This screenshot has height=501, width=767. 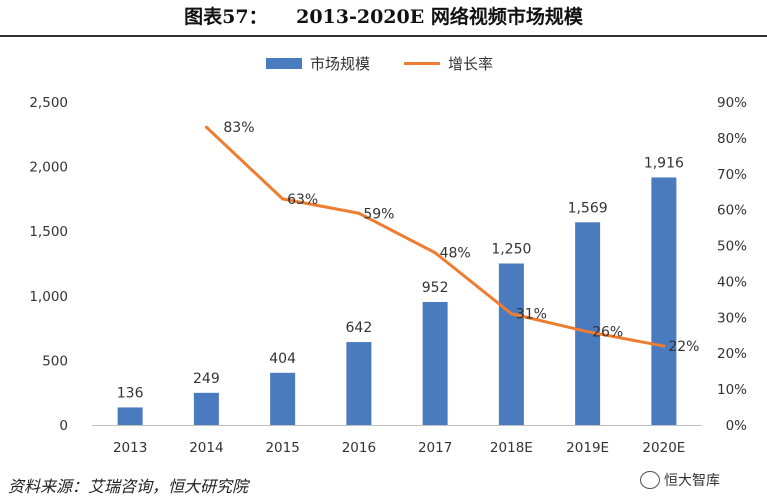 What do you see at coordinates (664, 163) in the screenshot?
I see `bar-data-label: 1,916` at bounding box center [664, 163].